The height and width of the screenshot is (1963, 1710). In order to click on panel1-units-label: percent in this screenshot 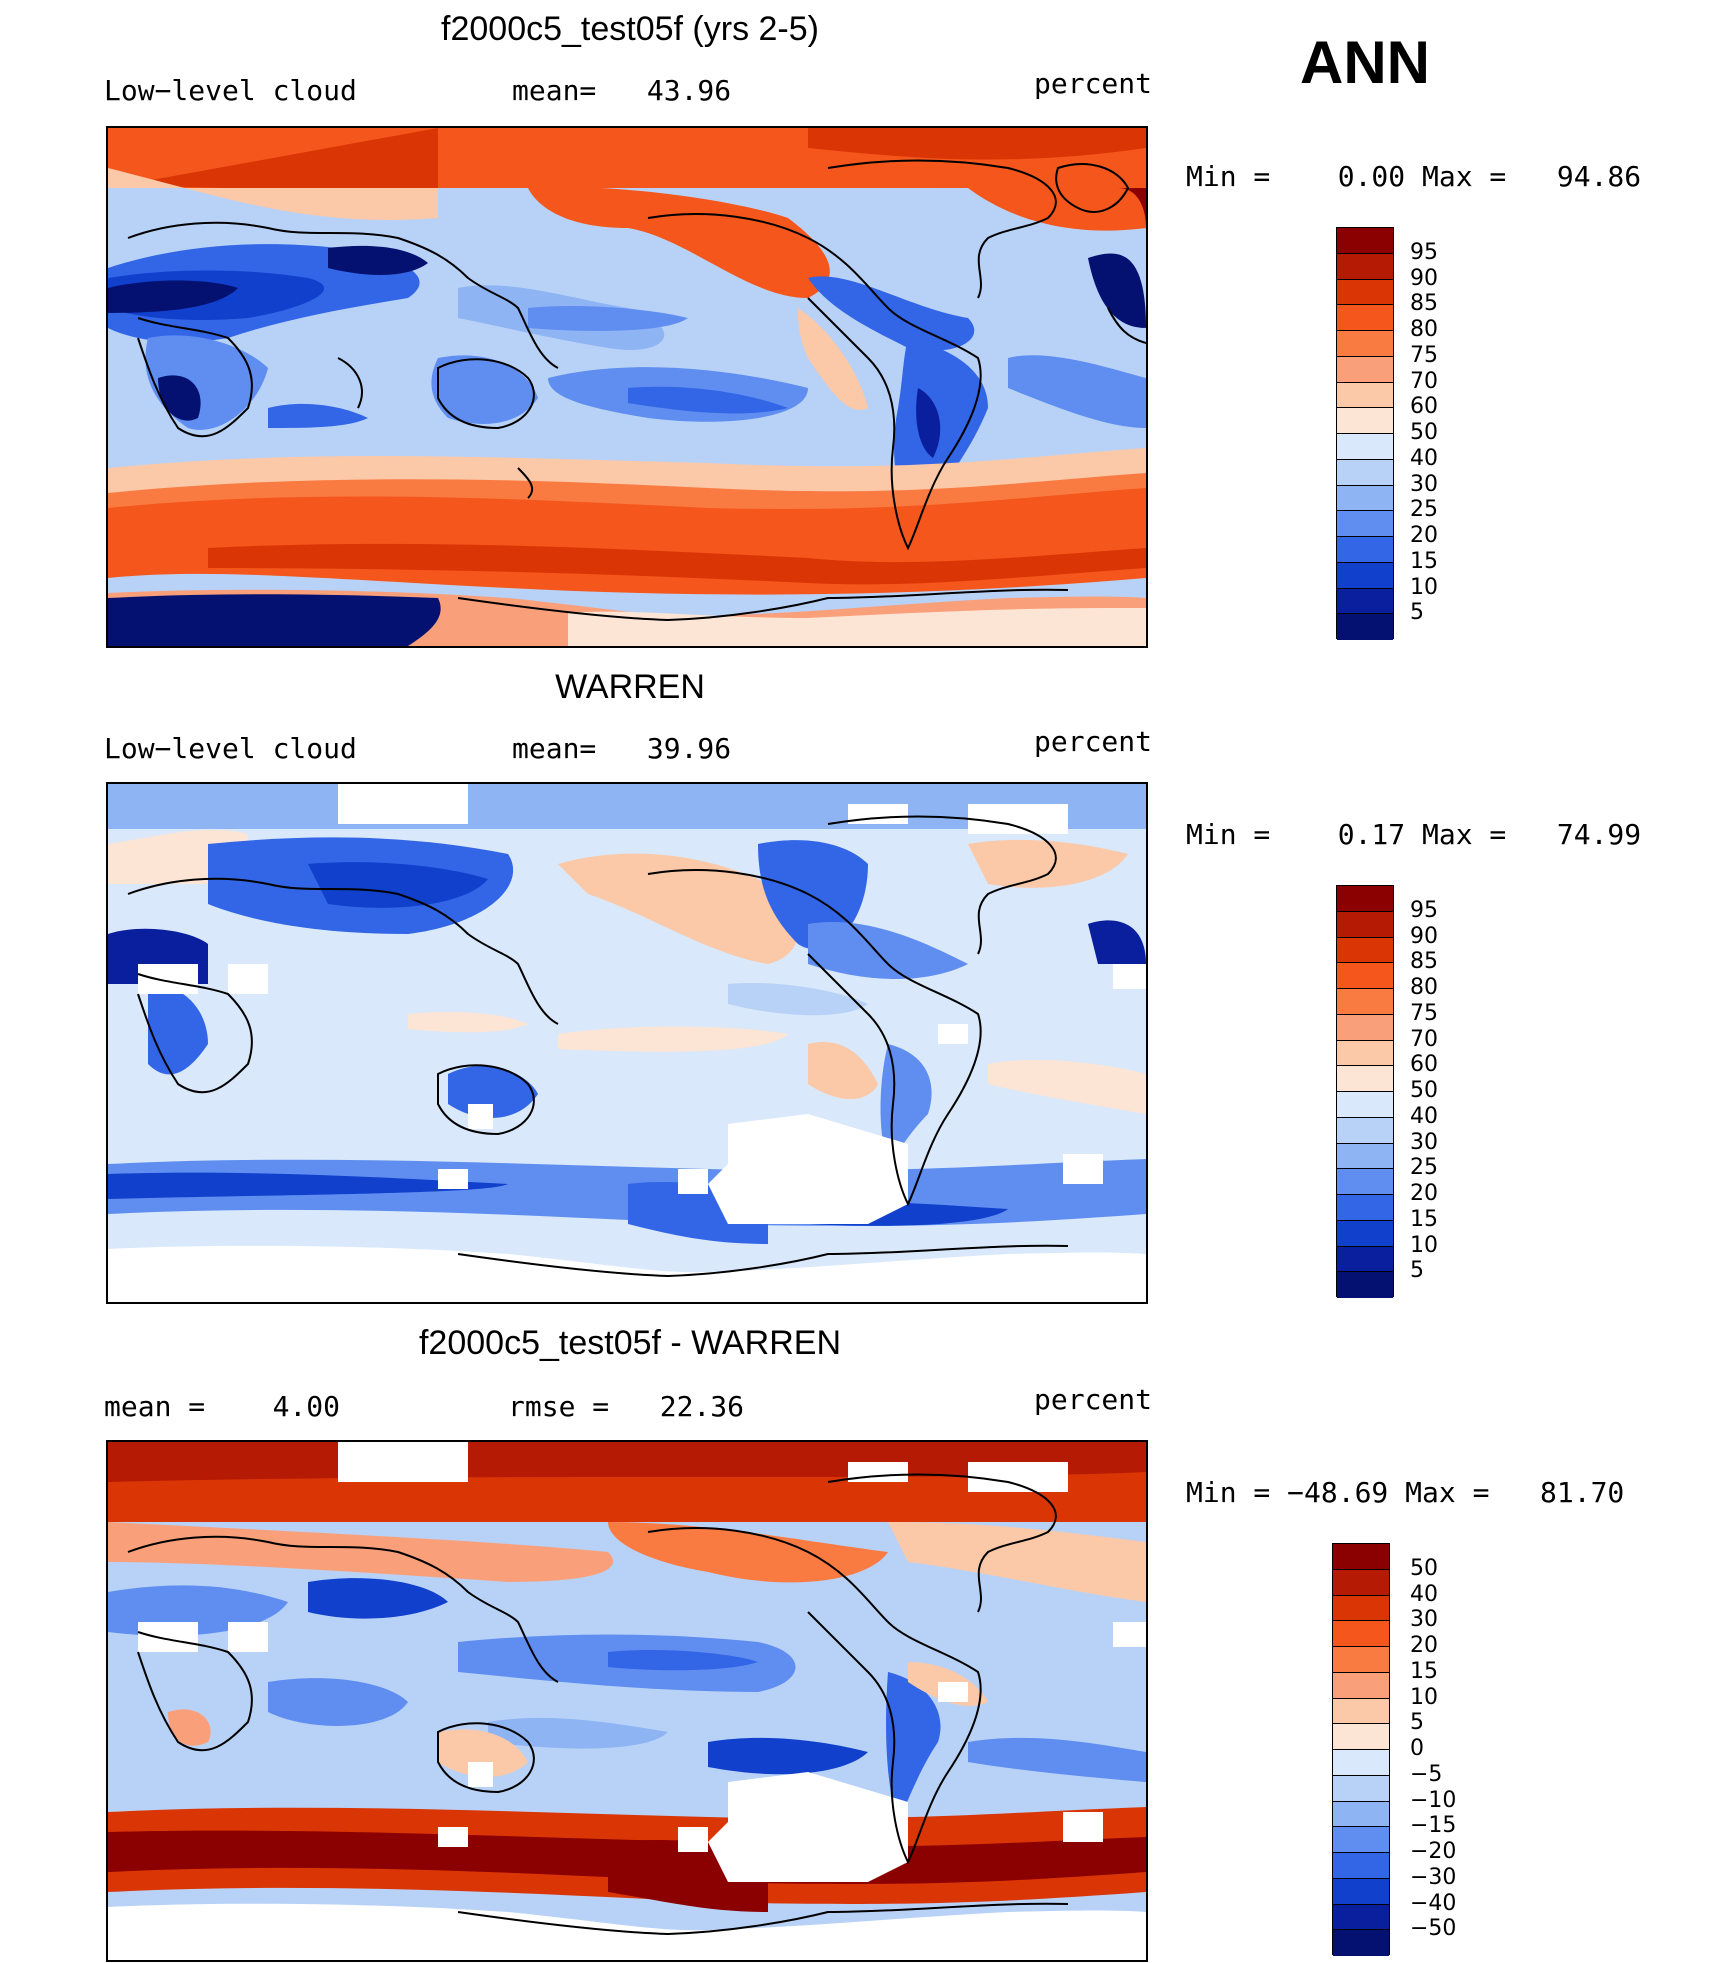, I will do `click(1093, 83)`.